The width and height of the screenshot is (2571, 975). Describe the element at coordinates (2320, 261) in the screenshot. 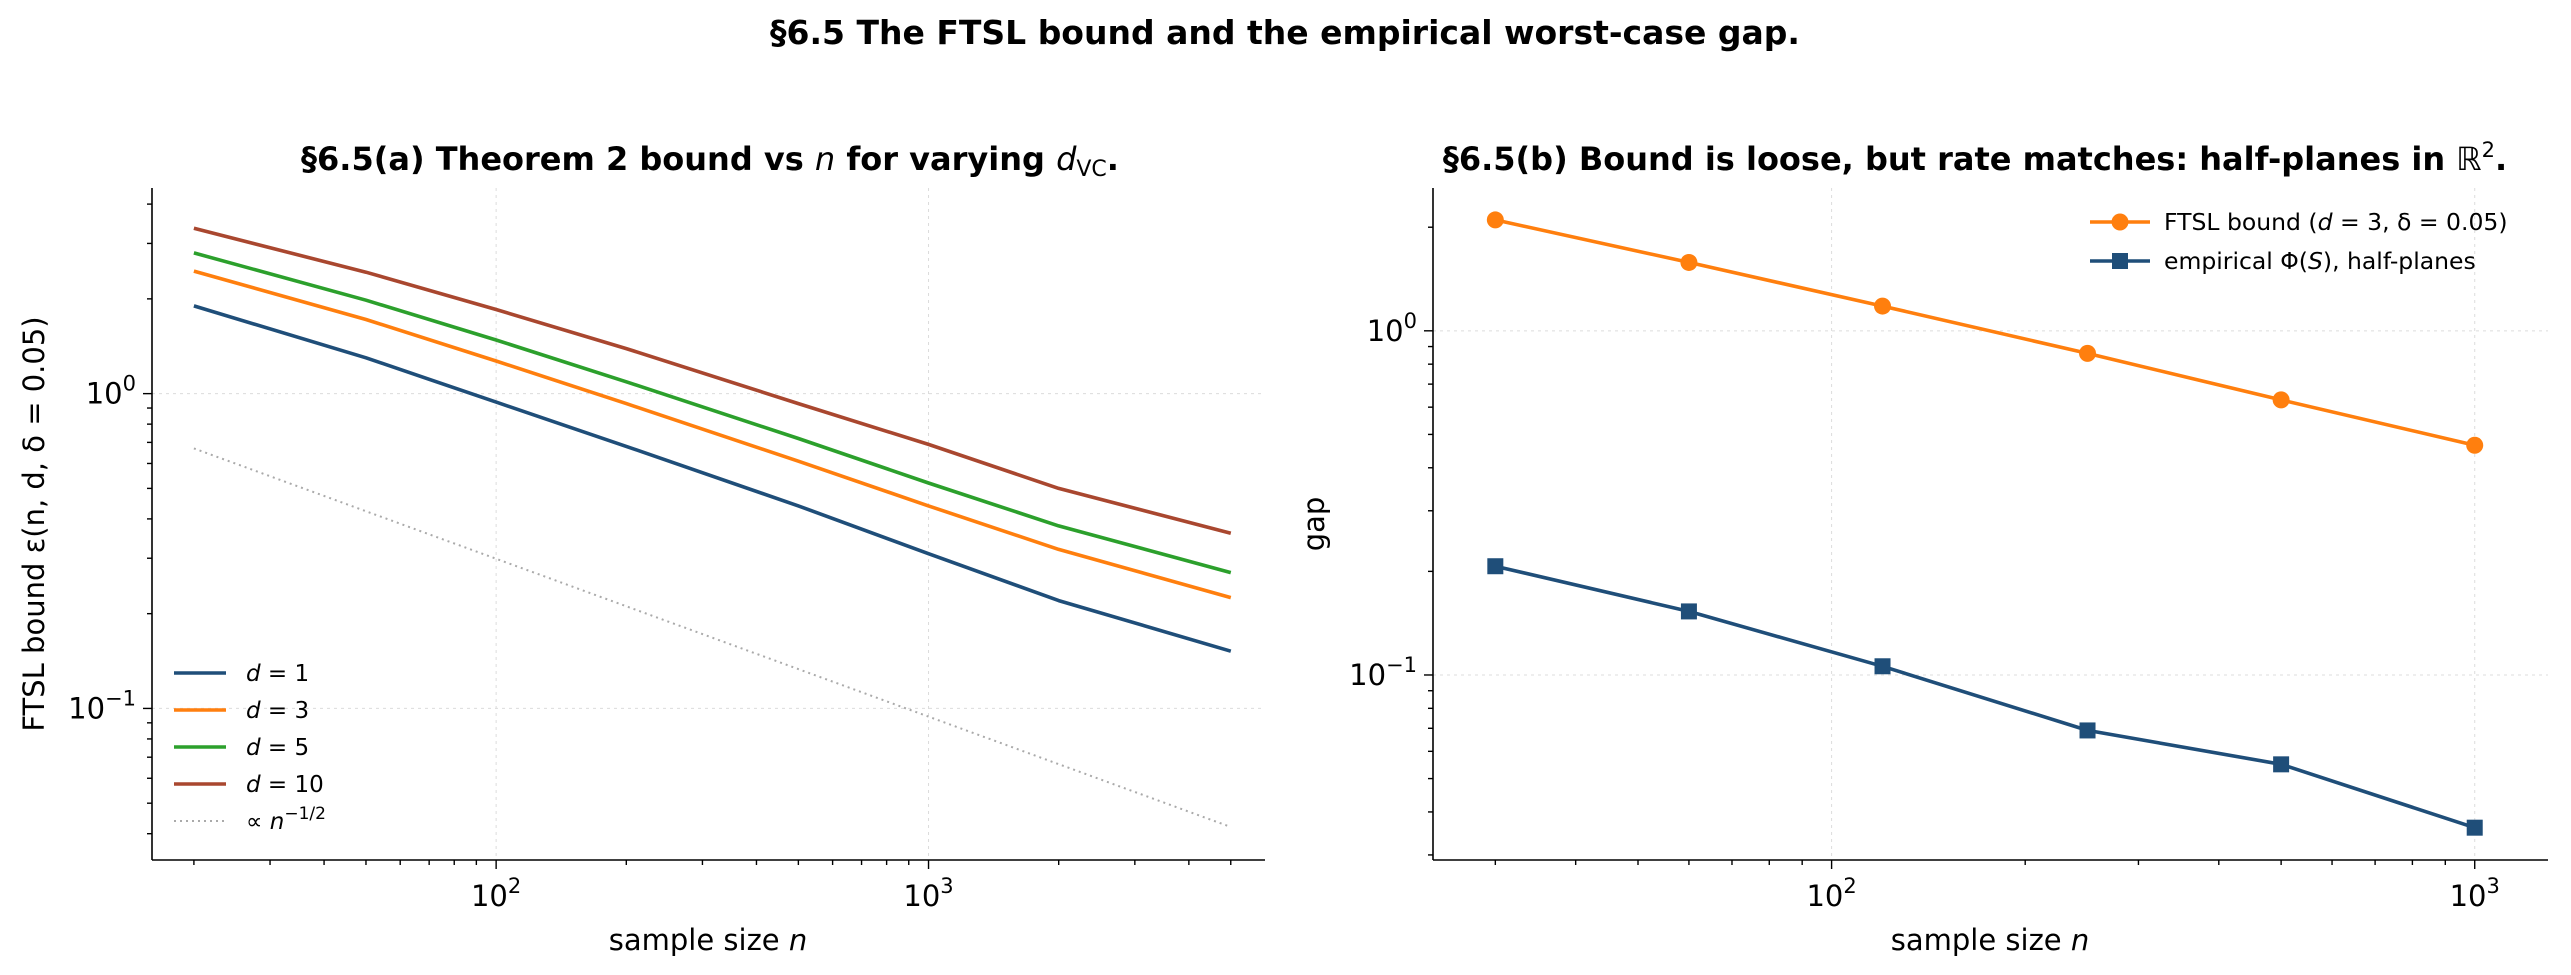

I see `panel-b-legend-empirical-s-half-planes-label: empirical Φ(S), half-planes` at that location.